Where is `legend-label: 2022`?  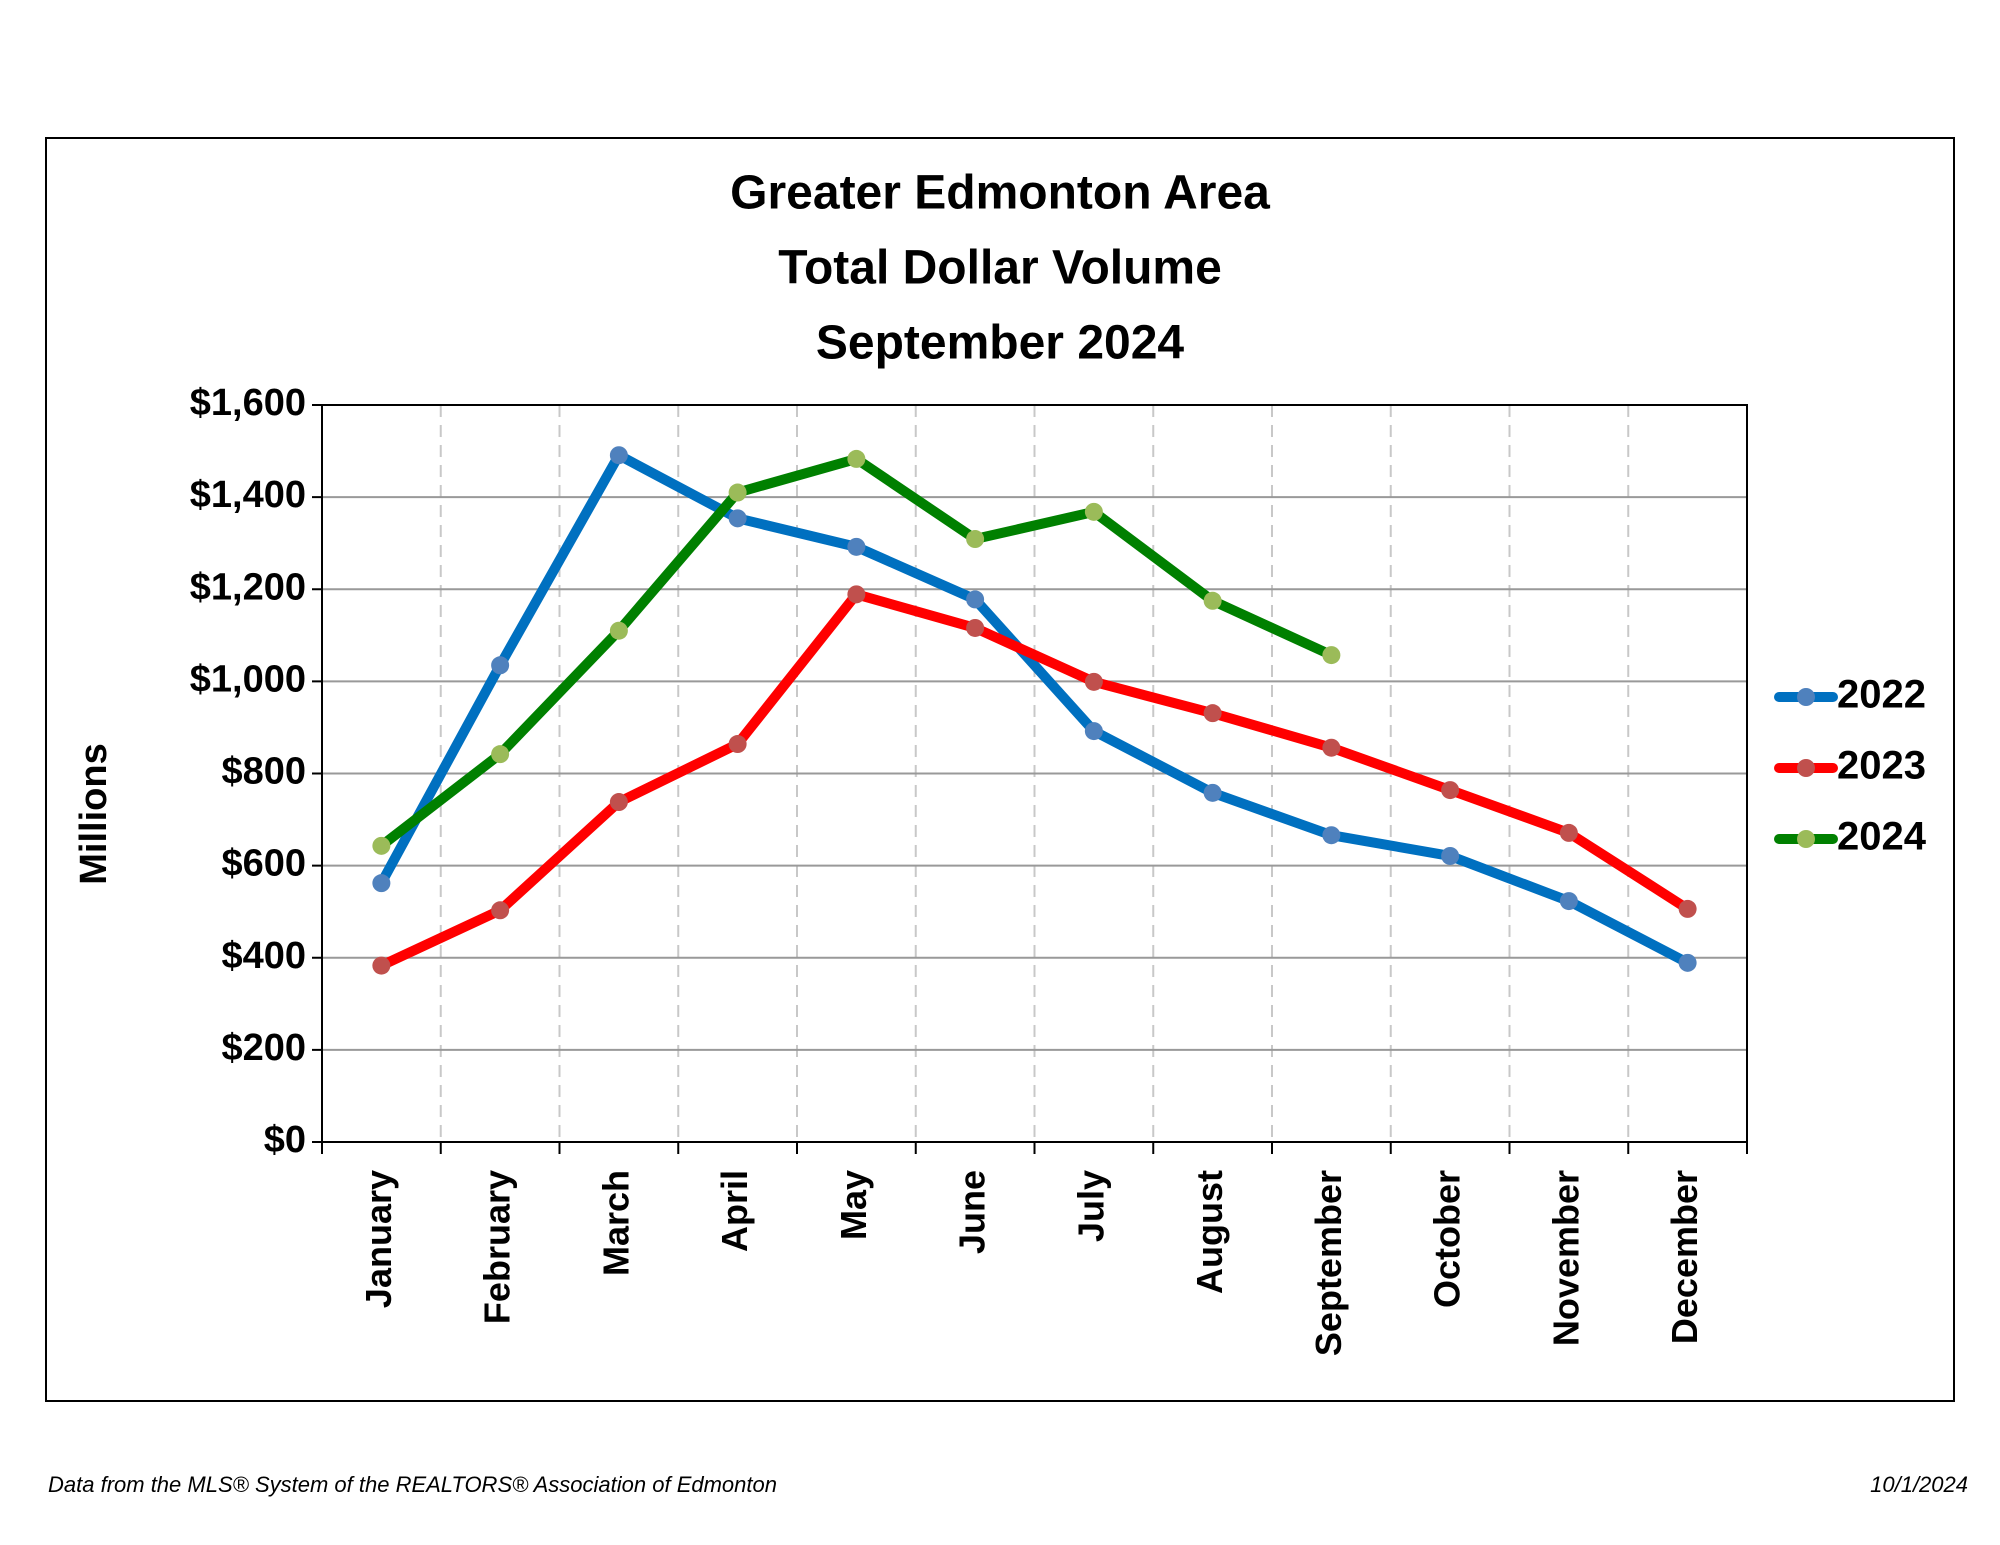
legend-label: 2022 is located at coordinates (1881, 695).